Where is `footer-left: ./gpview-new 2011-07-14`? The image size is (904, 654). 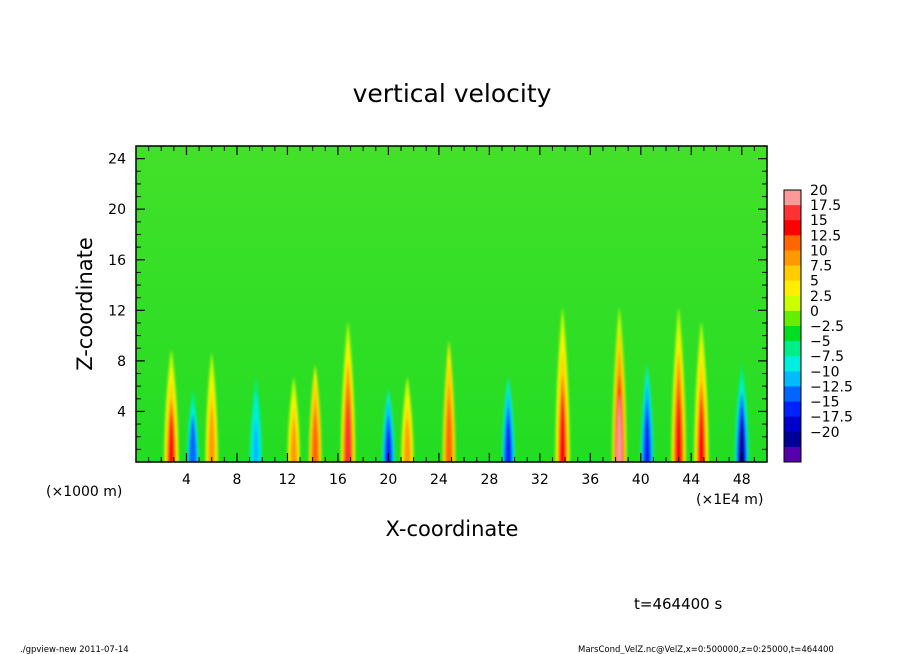 footer-left: ./gpview-new 2011-07-14 is located at coordinates (74, 649).